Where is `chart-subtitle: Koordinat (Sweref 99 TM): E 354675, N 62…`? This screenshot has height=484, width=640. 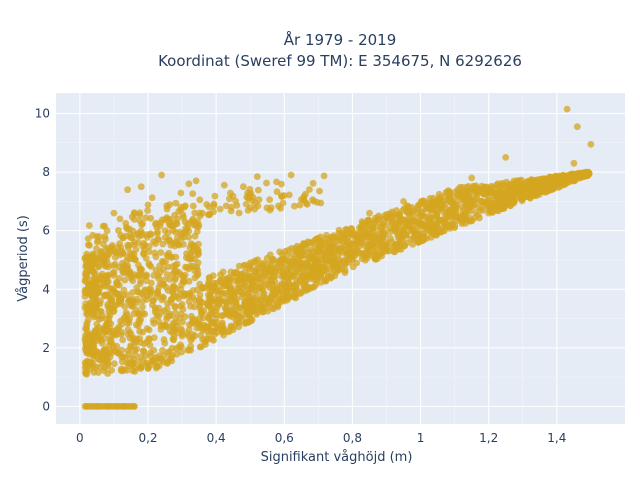 chart-subtitle: Koordinat (Sweref 99 TM): E 354675, N 62… is located at coordinates (340, 61).